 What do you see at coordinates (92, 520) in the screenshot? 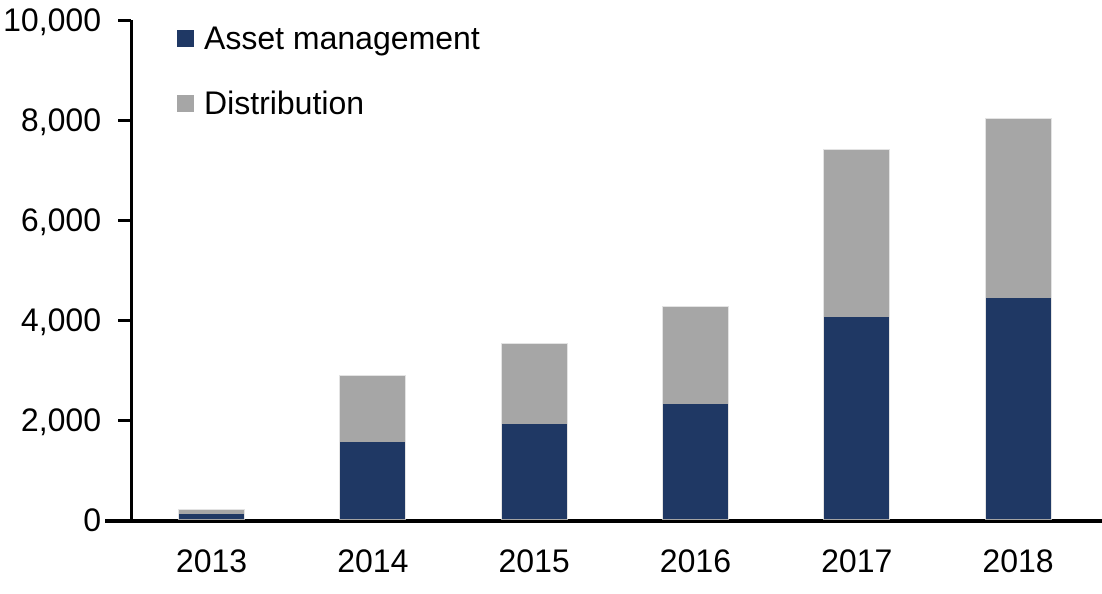
I see `y-tick-label: 0` at bounding box center [92, 520].